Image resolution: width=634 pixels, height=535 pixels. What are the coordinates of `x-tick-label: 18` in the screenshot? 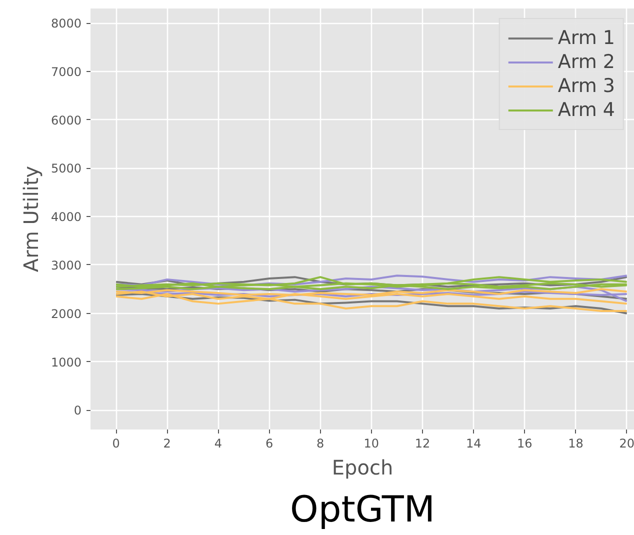 It's located at (576, 443).